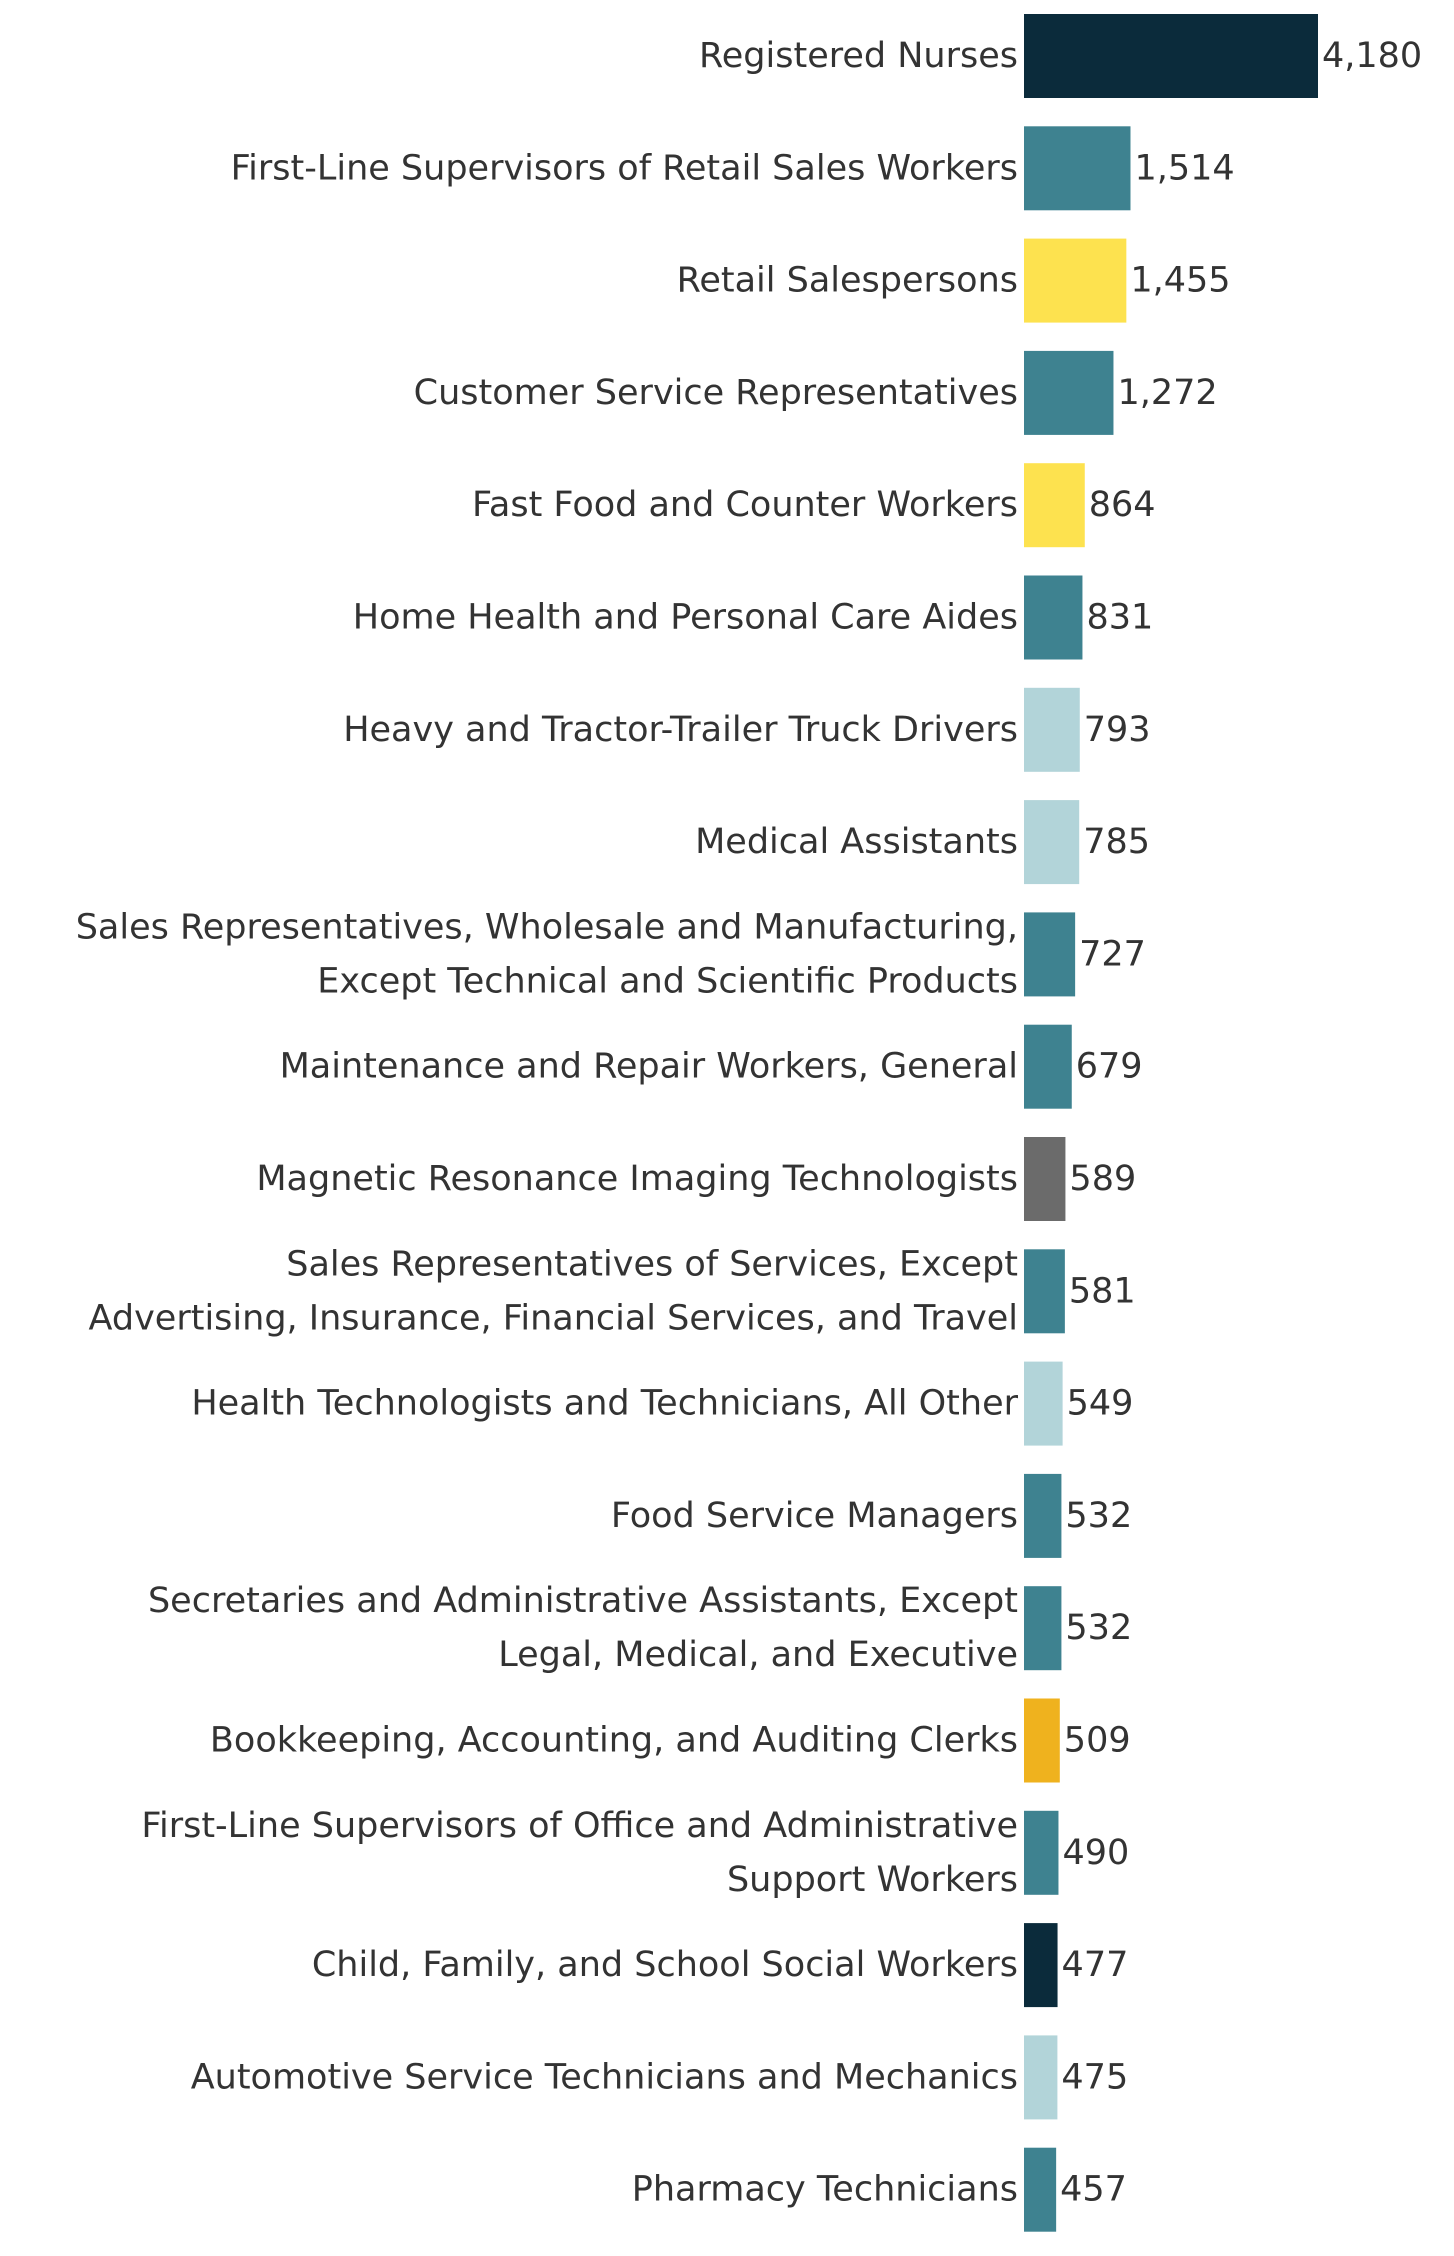 This screenshot has width=1454, height=2256. I want to click on value-label: 793, so click(1117, 730).